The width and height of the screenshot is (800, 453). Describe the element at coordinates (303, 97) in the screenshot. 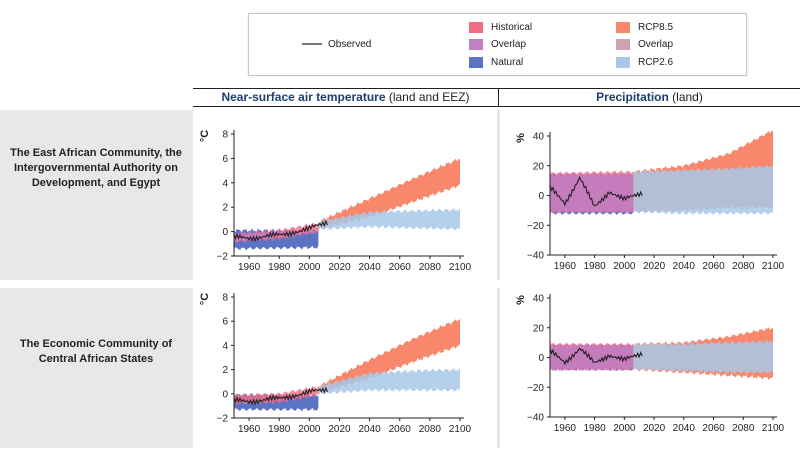

I see `temperature-title: Near-surface air temperature` at that location.